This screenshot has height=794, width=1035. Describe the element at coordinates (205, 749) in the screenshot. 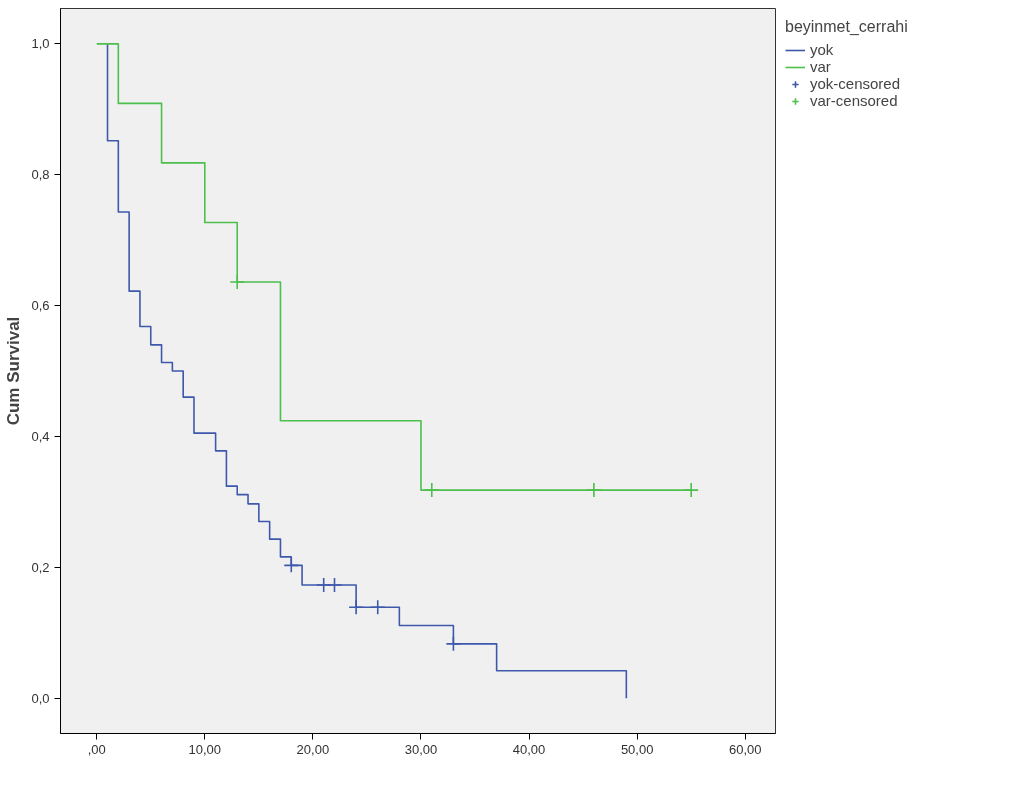

I see `x-tick-label: 10,00` at that location.